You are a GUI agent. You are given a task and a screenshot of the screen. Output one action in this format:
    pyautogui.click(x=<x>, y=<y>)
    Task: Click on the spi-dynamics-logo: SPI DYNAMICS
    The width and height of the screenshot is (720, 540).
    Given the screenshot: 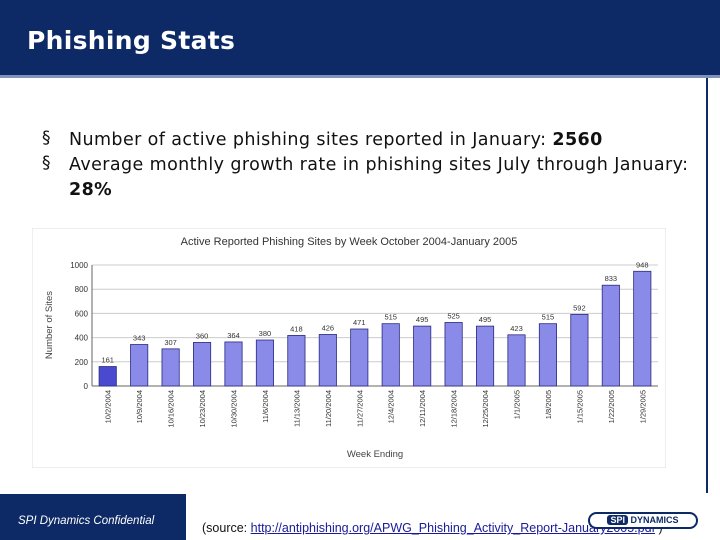 What is the action you would take?
    pyautogui.click(x=643, y=520)
    